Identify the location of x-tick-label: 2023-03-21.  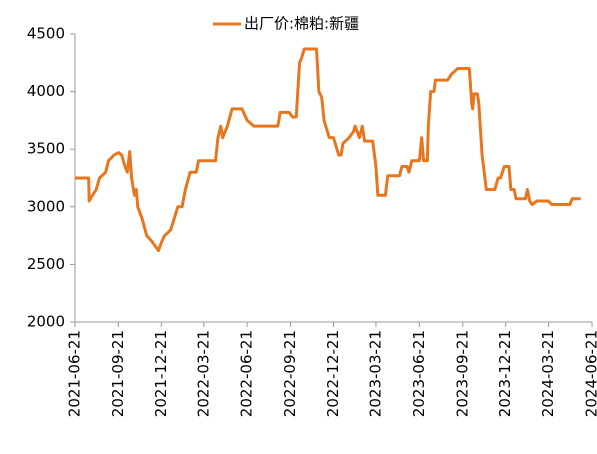
(375, 373).